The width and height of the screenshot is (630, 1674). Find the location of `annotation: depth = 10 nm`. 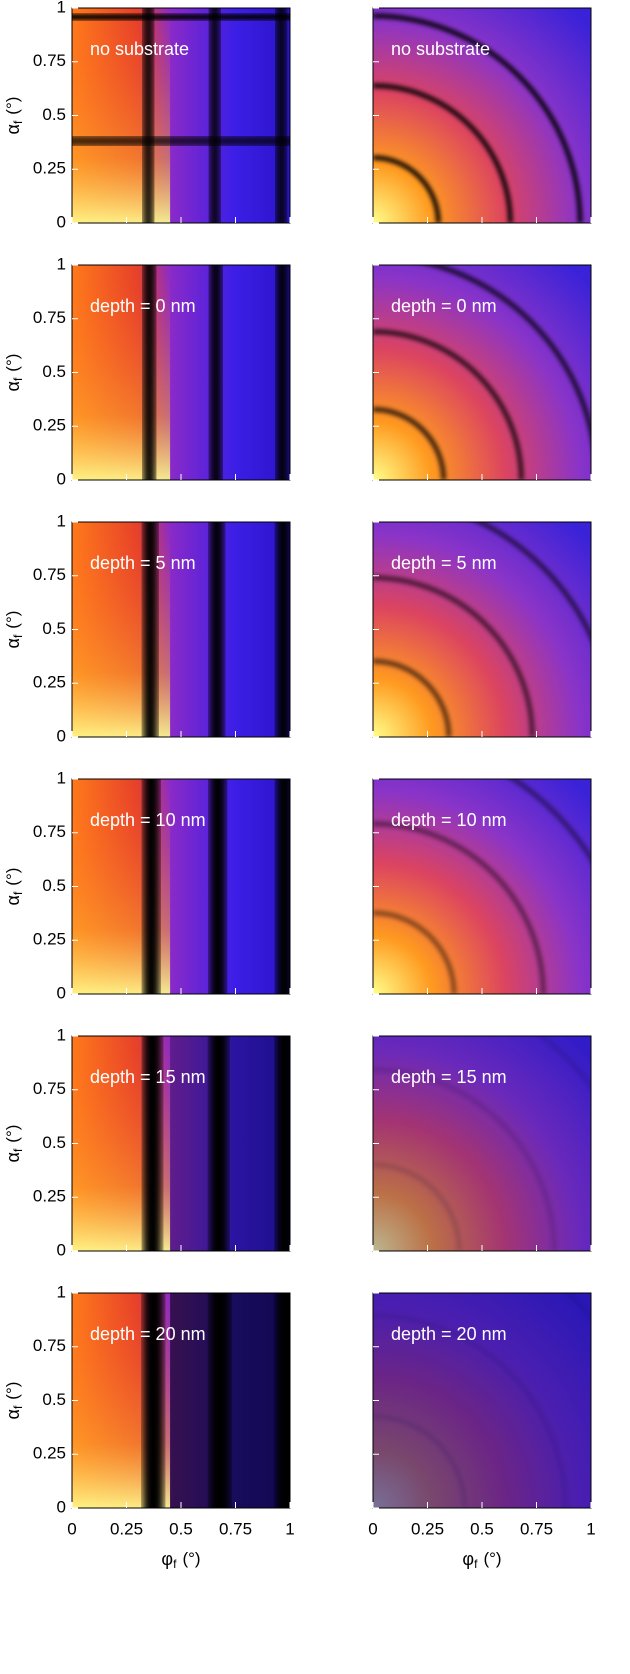

annotation: depth = 10 nm is located at coordinates (148, 820).